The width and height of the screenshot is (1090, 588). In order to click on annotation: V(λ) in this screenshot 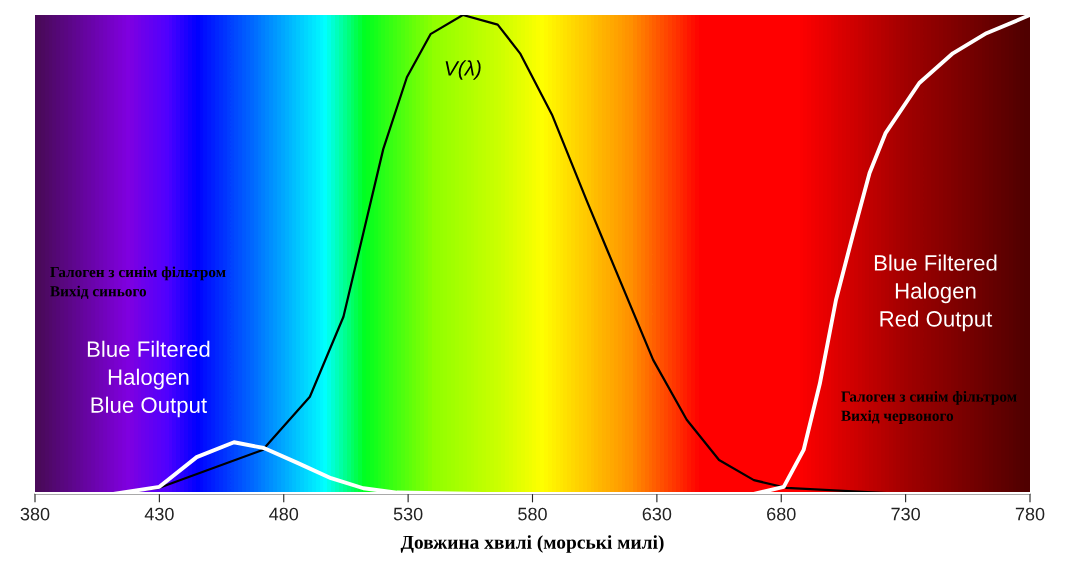, I will do `click(463, 70)`.